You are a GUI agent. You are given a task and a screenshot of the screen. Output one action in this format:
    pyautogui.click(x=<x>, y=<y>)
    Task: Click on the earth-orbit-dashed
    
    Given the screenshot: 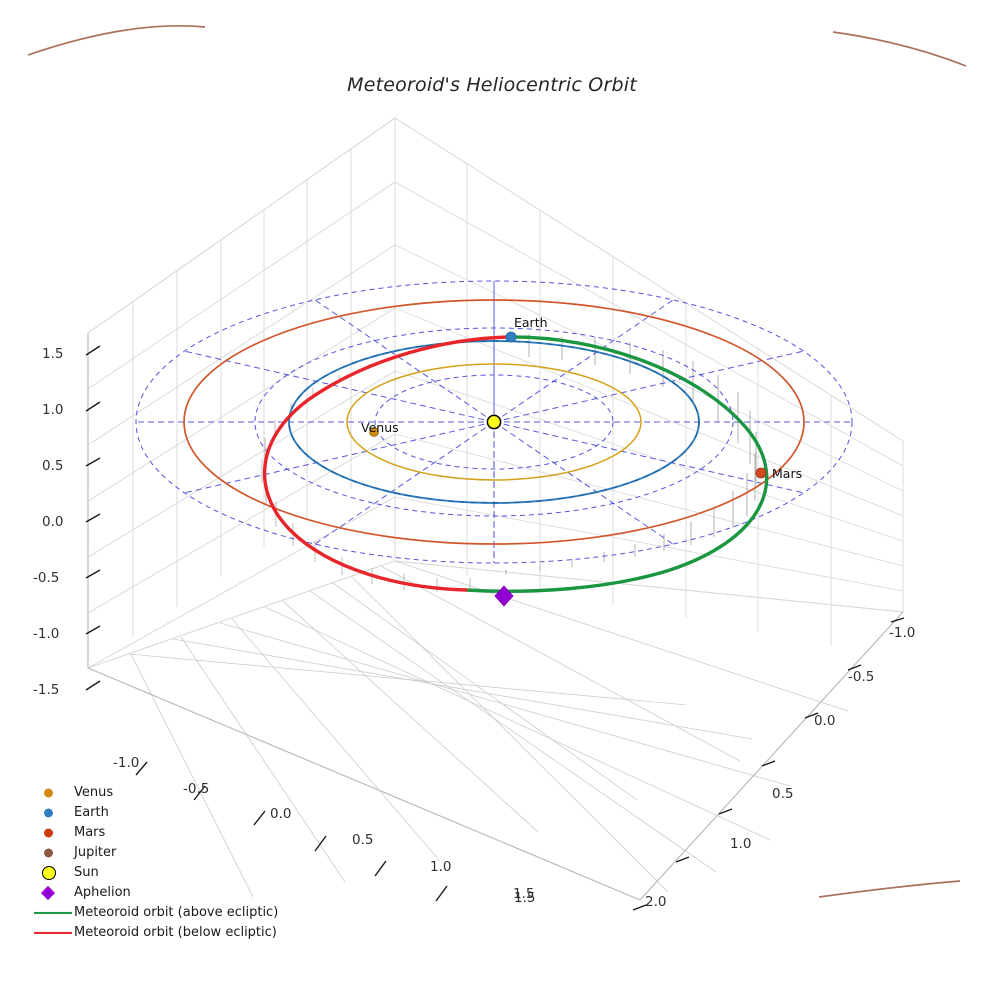 What is the action you would take?
    pyautogui.click(x=494, y=422)
    